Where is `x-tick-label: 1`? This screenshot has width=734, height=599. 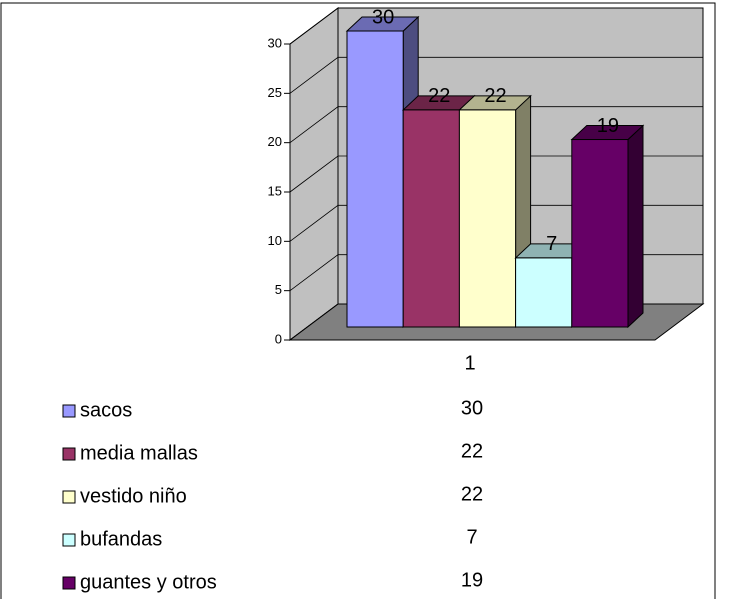 x-tick-label: 1 is located at coordinates (469, 363).